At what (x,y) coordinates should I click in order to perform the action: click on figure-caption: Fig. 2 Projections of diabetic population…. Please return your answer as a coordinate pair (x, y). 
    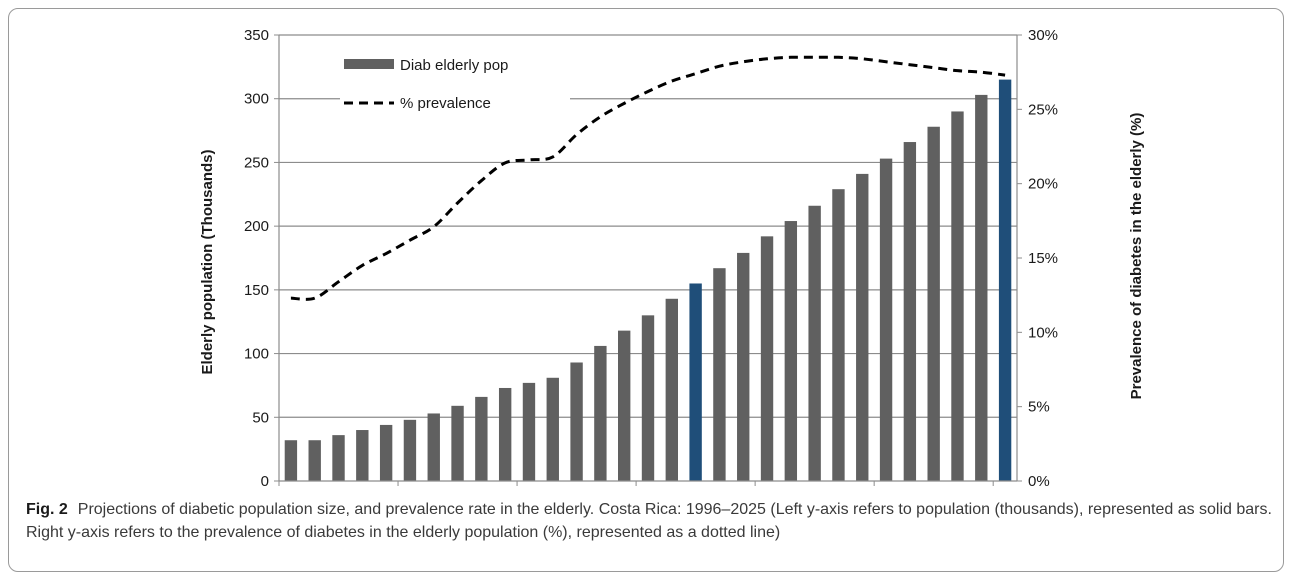
    Looking at the image, I should click on (651, 521).